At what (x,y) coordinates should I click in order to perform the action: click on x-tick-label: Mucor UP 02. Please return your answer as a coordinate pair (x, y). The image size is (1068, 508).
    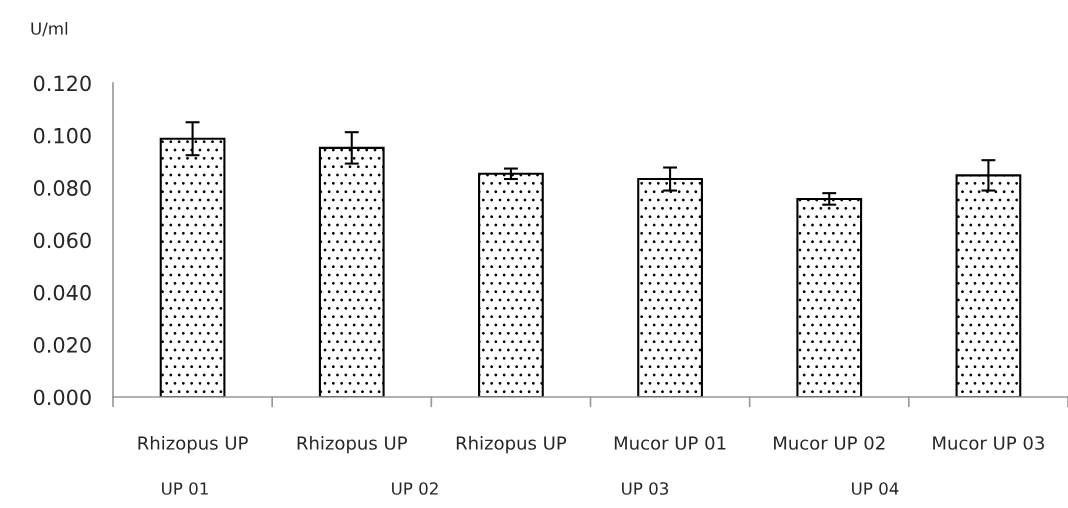
    Looking at the image, I should click on (829, 443).